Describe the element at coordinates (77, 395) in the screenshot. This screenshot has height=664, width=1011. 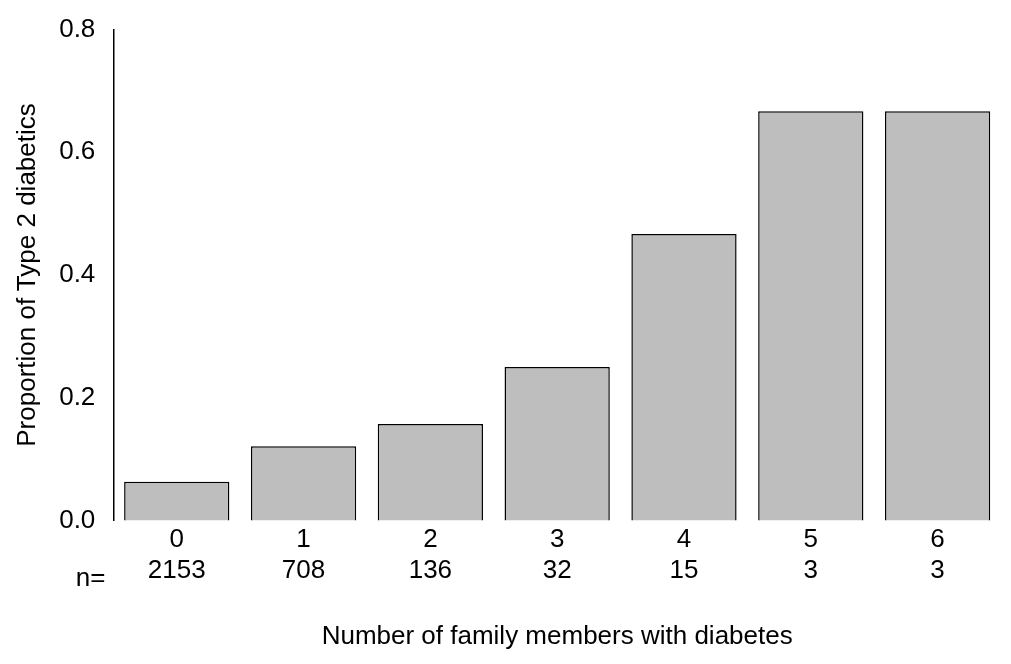
I see `y-tick-label: 0.2` at that location.